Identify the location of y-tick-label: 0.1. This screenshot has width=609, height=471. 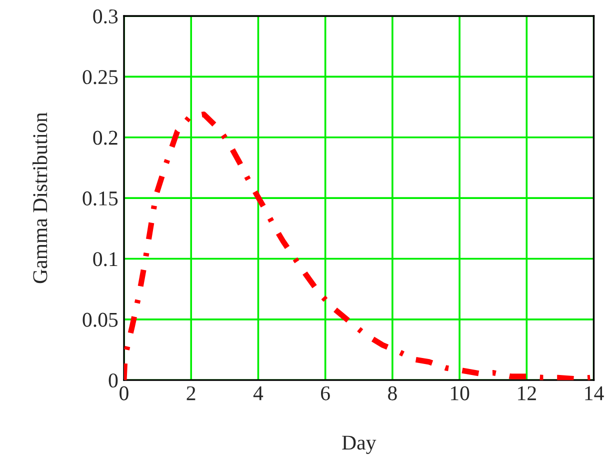
(105, 259).